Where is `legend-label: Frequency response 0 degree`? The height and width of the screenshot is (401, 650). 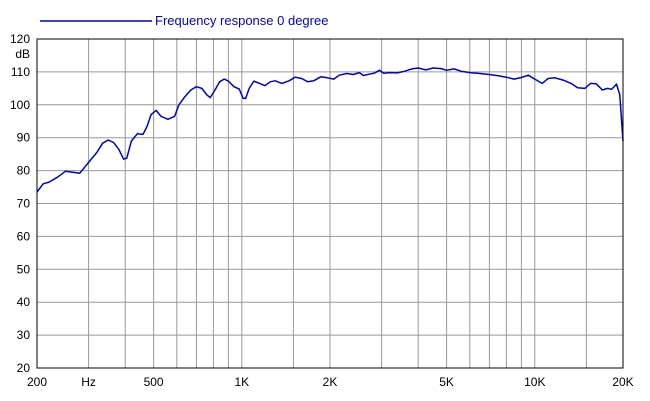 legend-label: Frequency response 0 degree is located at coordinates (241, 20).